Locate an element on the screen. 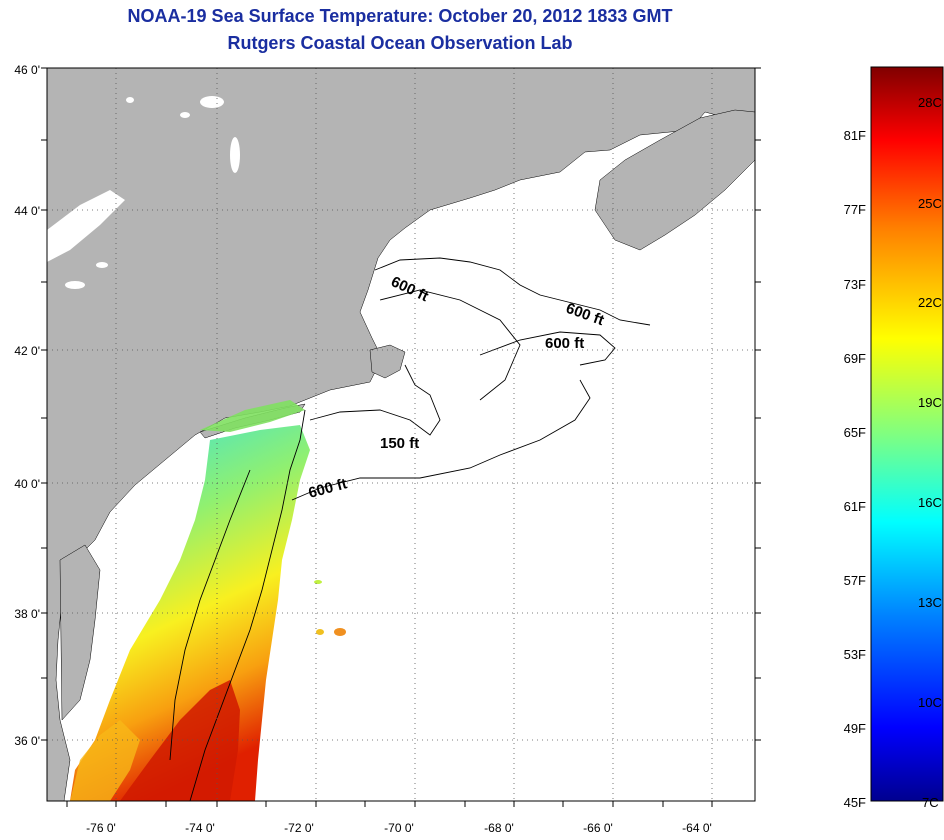 This screenshot has height=840, width=944. lon-label: -70 0' is located at coordinates (399, 828).